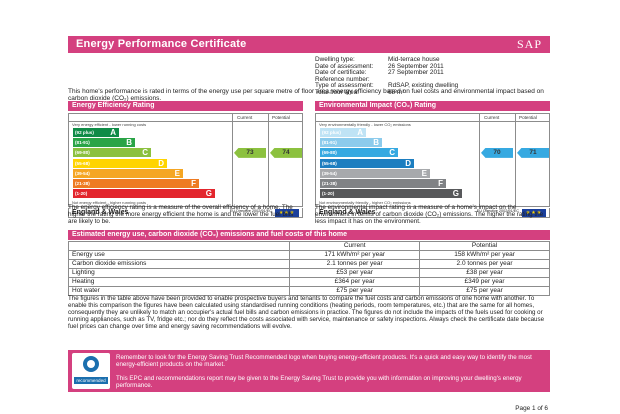  Describe the element at coordinates (484, 264) in the screenshot. I see `estimates-potential-cell: 2.0 tonnes per year` at that location.